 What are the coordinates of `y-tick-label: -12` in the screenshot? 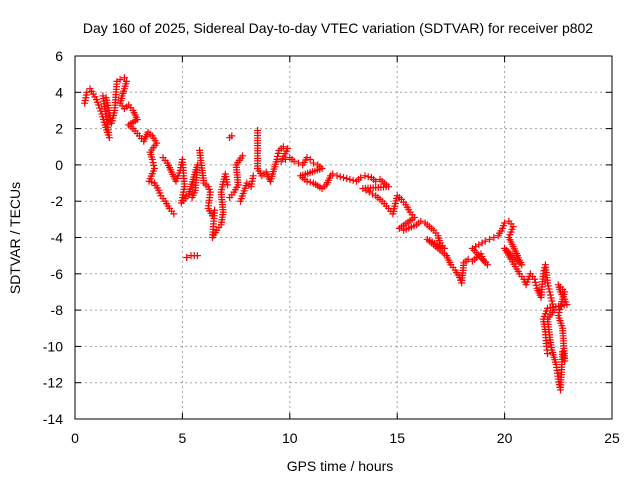 It's located at (53, 383).